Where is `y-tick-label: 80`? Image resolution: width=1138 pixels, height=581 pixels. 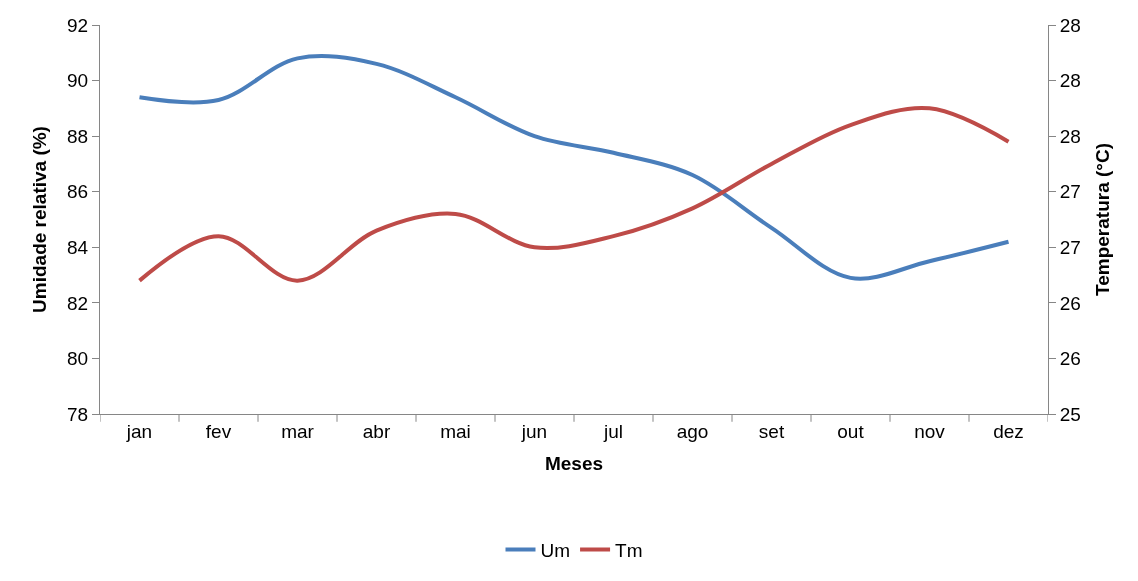
y-tick-label: 80 is located at coordinates (78, 359).